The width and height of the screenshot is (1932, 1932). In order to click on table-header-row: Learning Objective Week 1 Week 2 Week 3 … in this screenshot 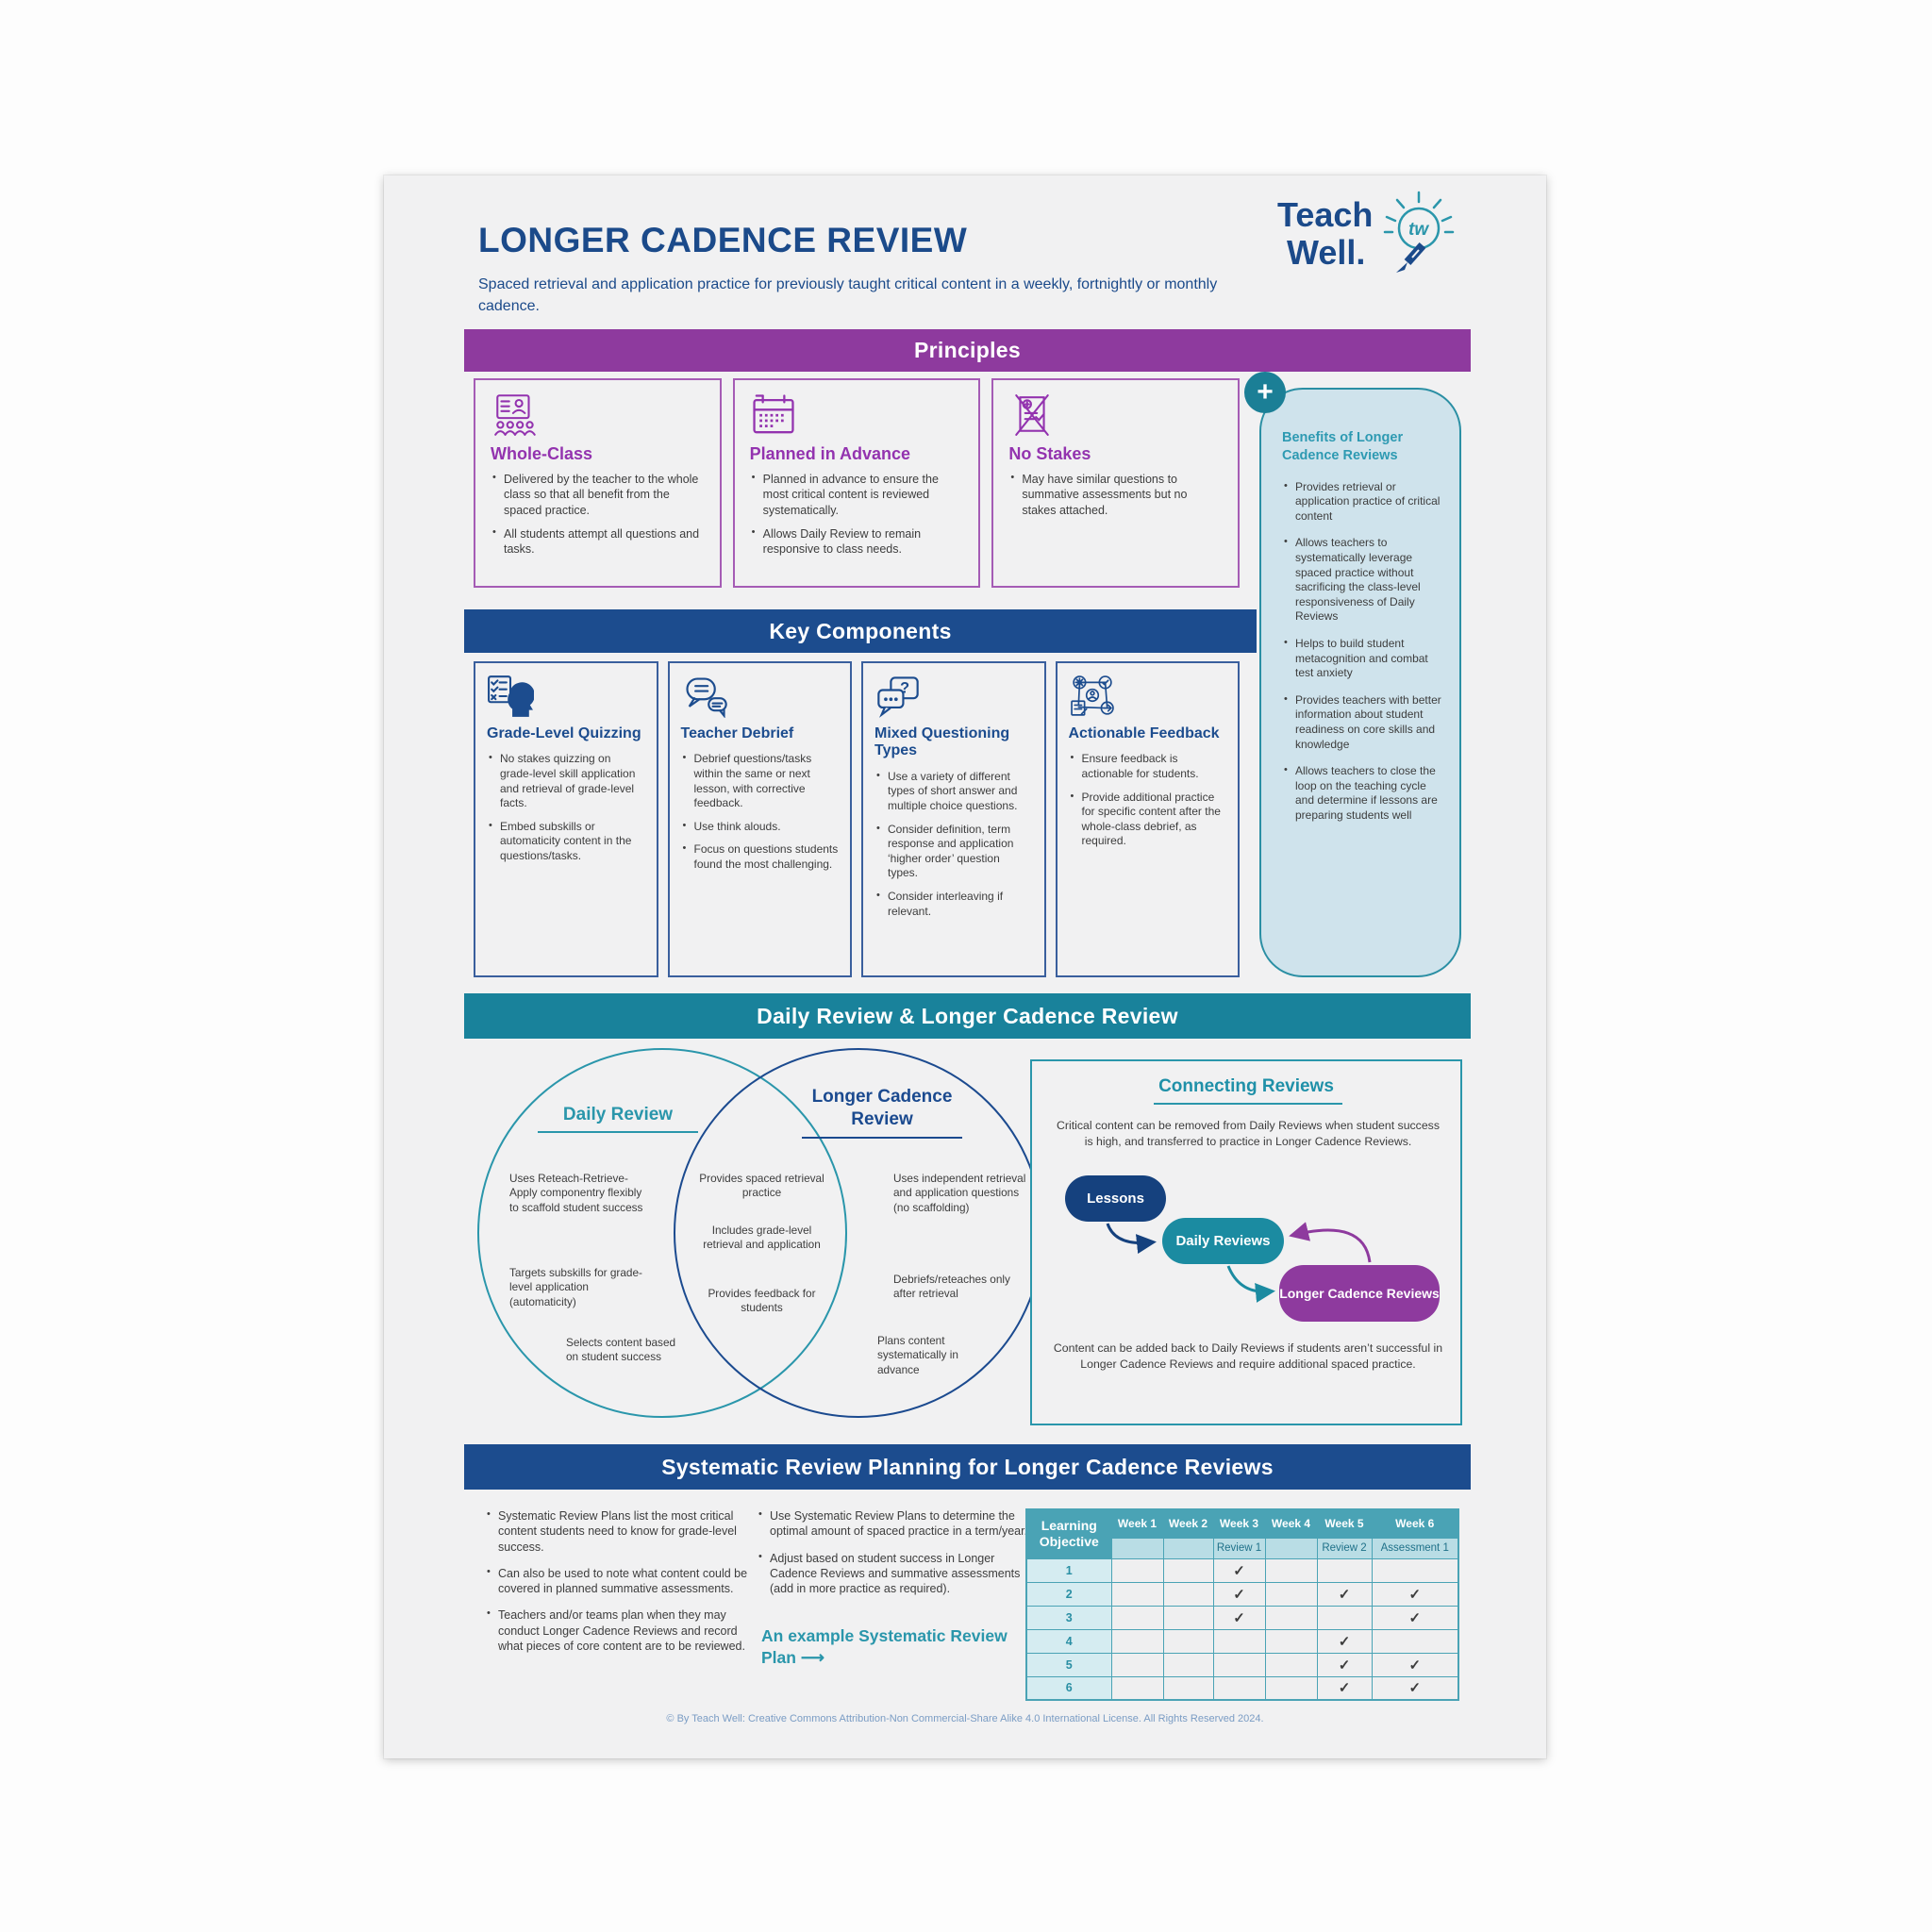, I will do `click(1242, 1533)`.